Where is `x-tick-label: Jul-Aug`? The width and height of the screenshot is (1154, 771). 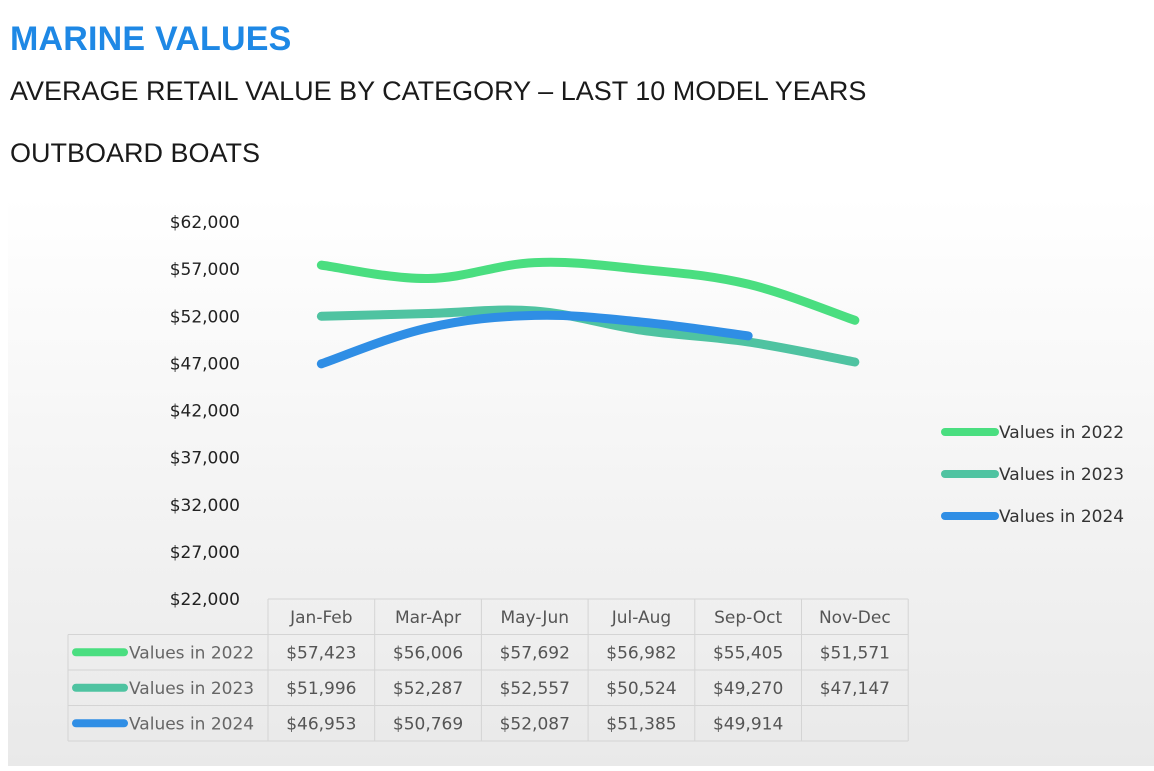 x-tick-label: Jul-Aug is located at coordinates (641, 618).